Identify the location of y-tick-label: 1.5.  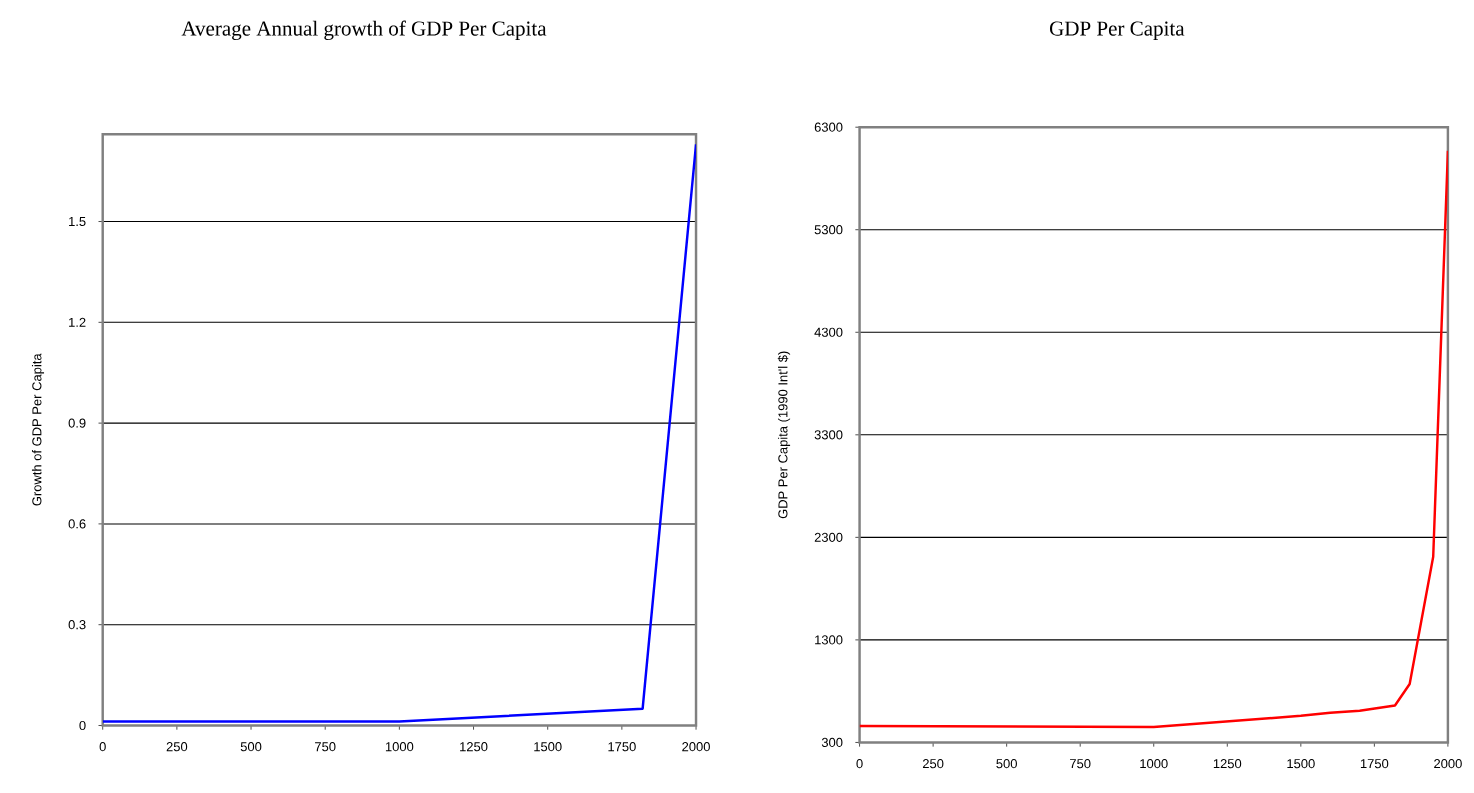
(77, 221).